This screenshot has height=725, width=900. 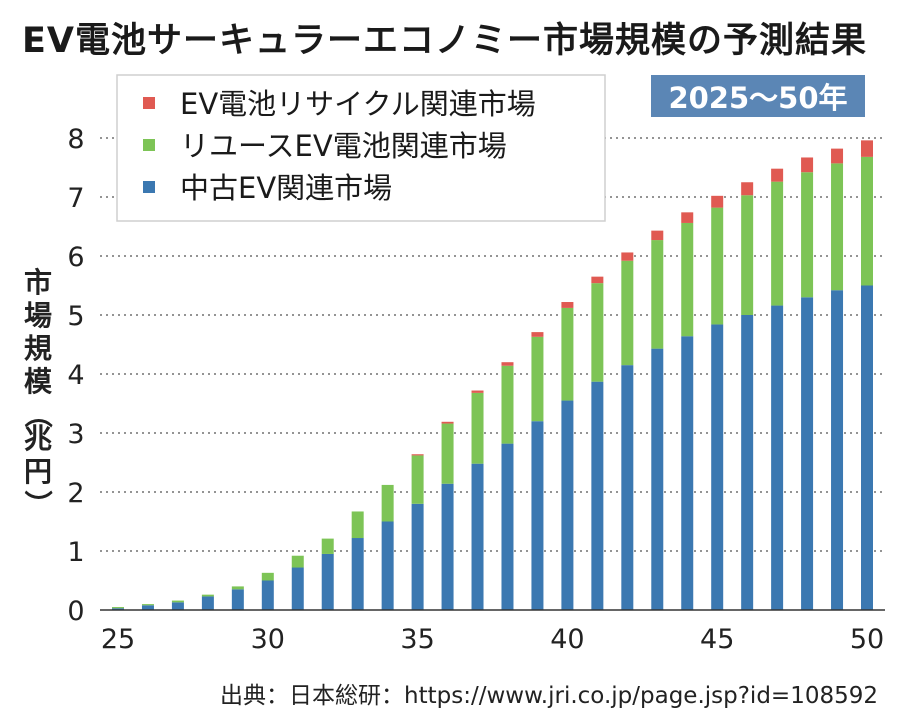 I want to click on y-tick-label: 0, so click(x=75, y=611).